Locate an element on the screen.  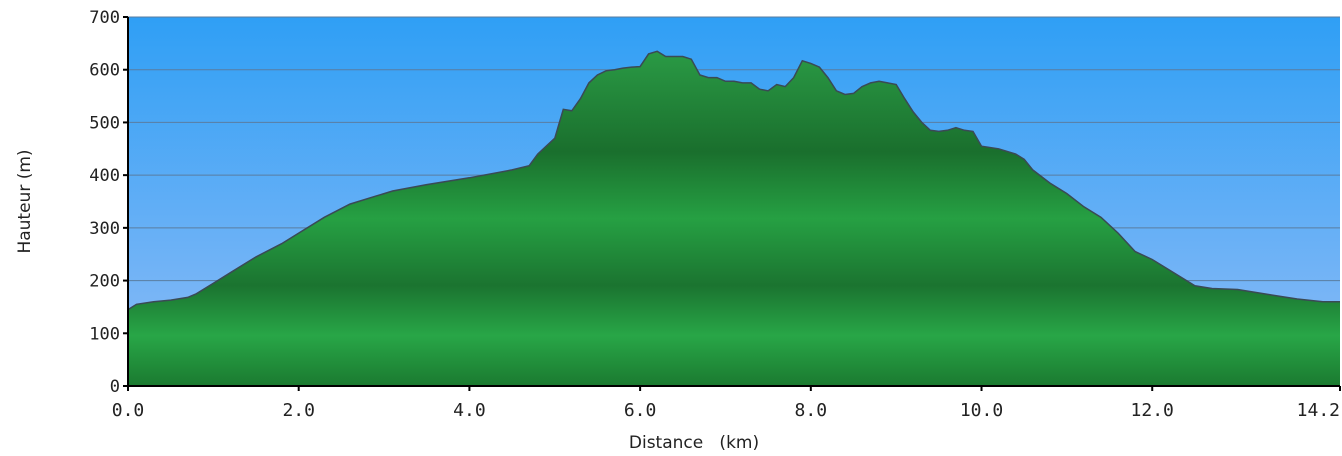
y-tick-label: 700 is located at coordinates (104, 18).